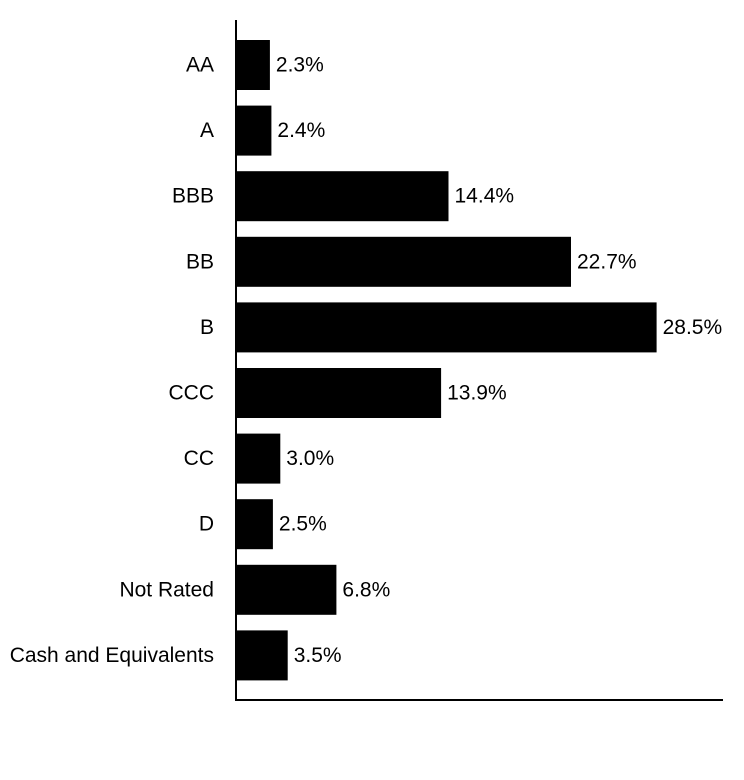 This screenshot has height=780, width=744. I want to click on bar-d, so click(254, 524).